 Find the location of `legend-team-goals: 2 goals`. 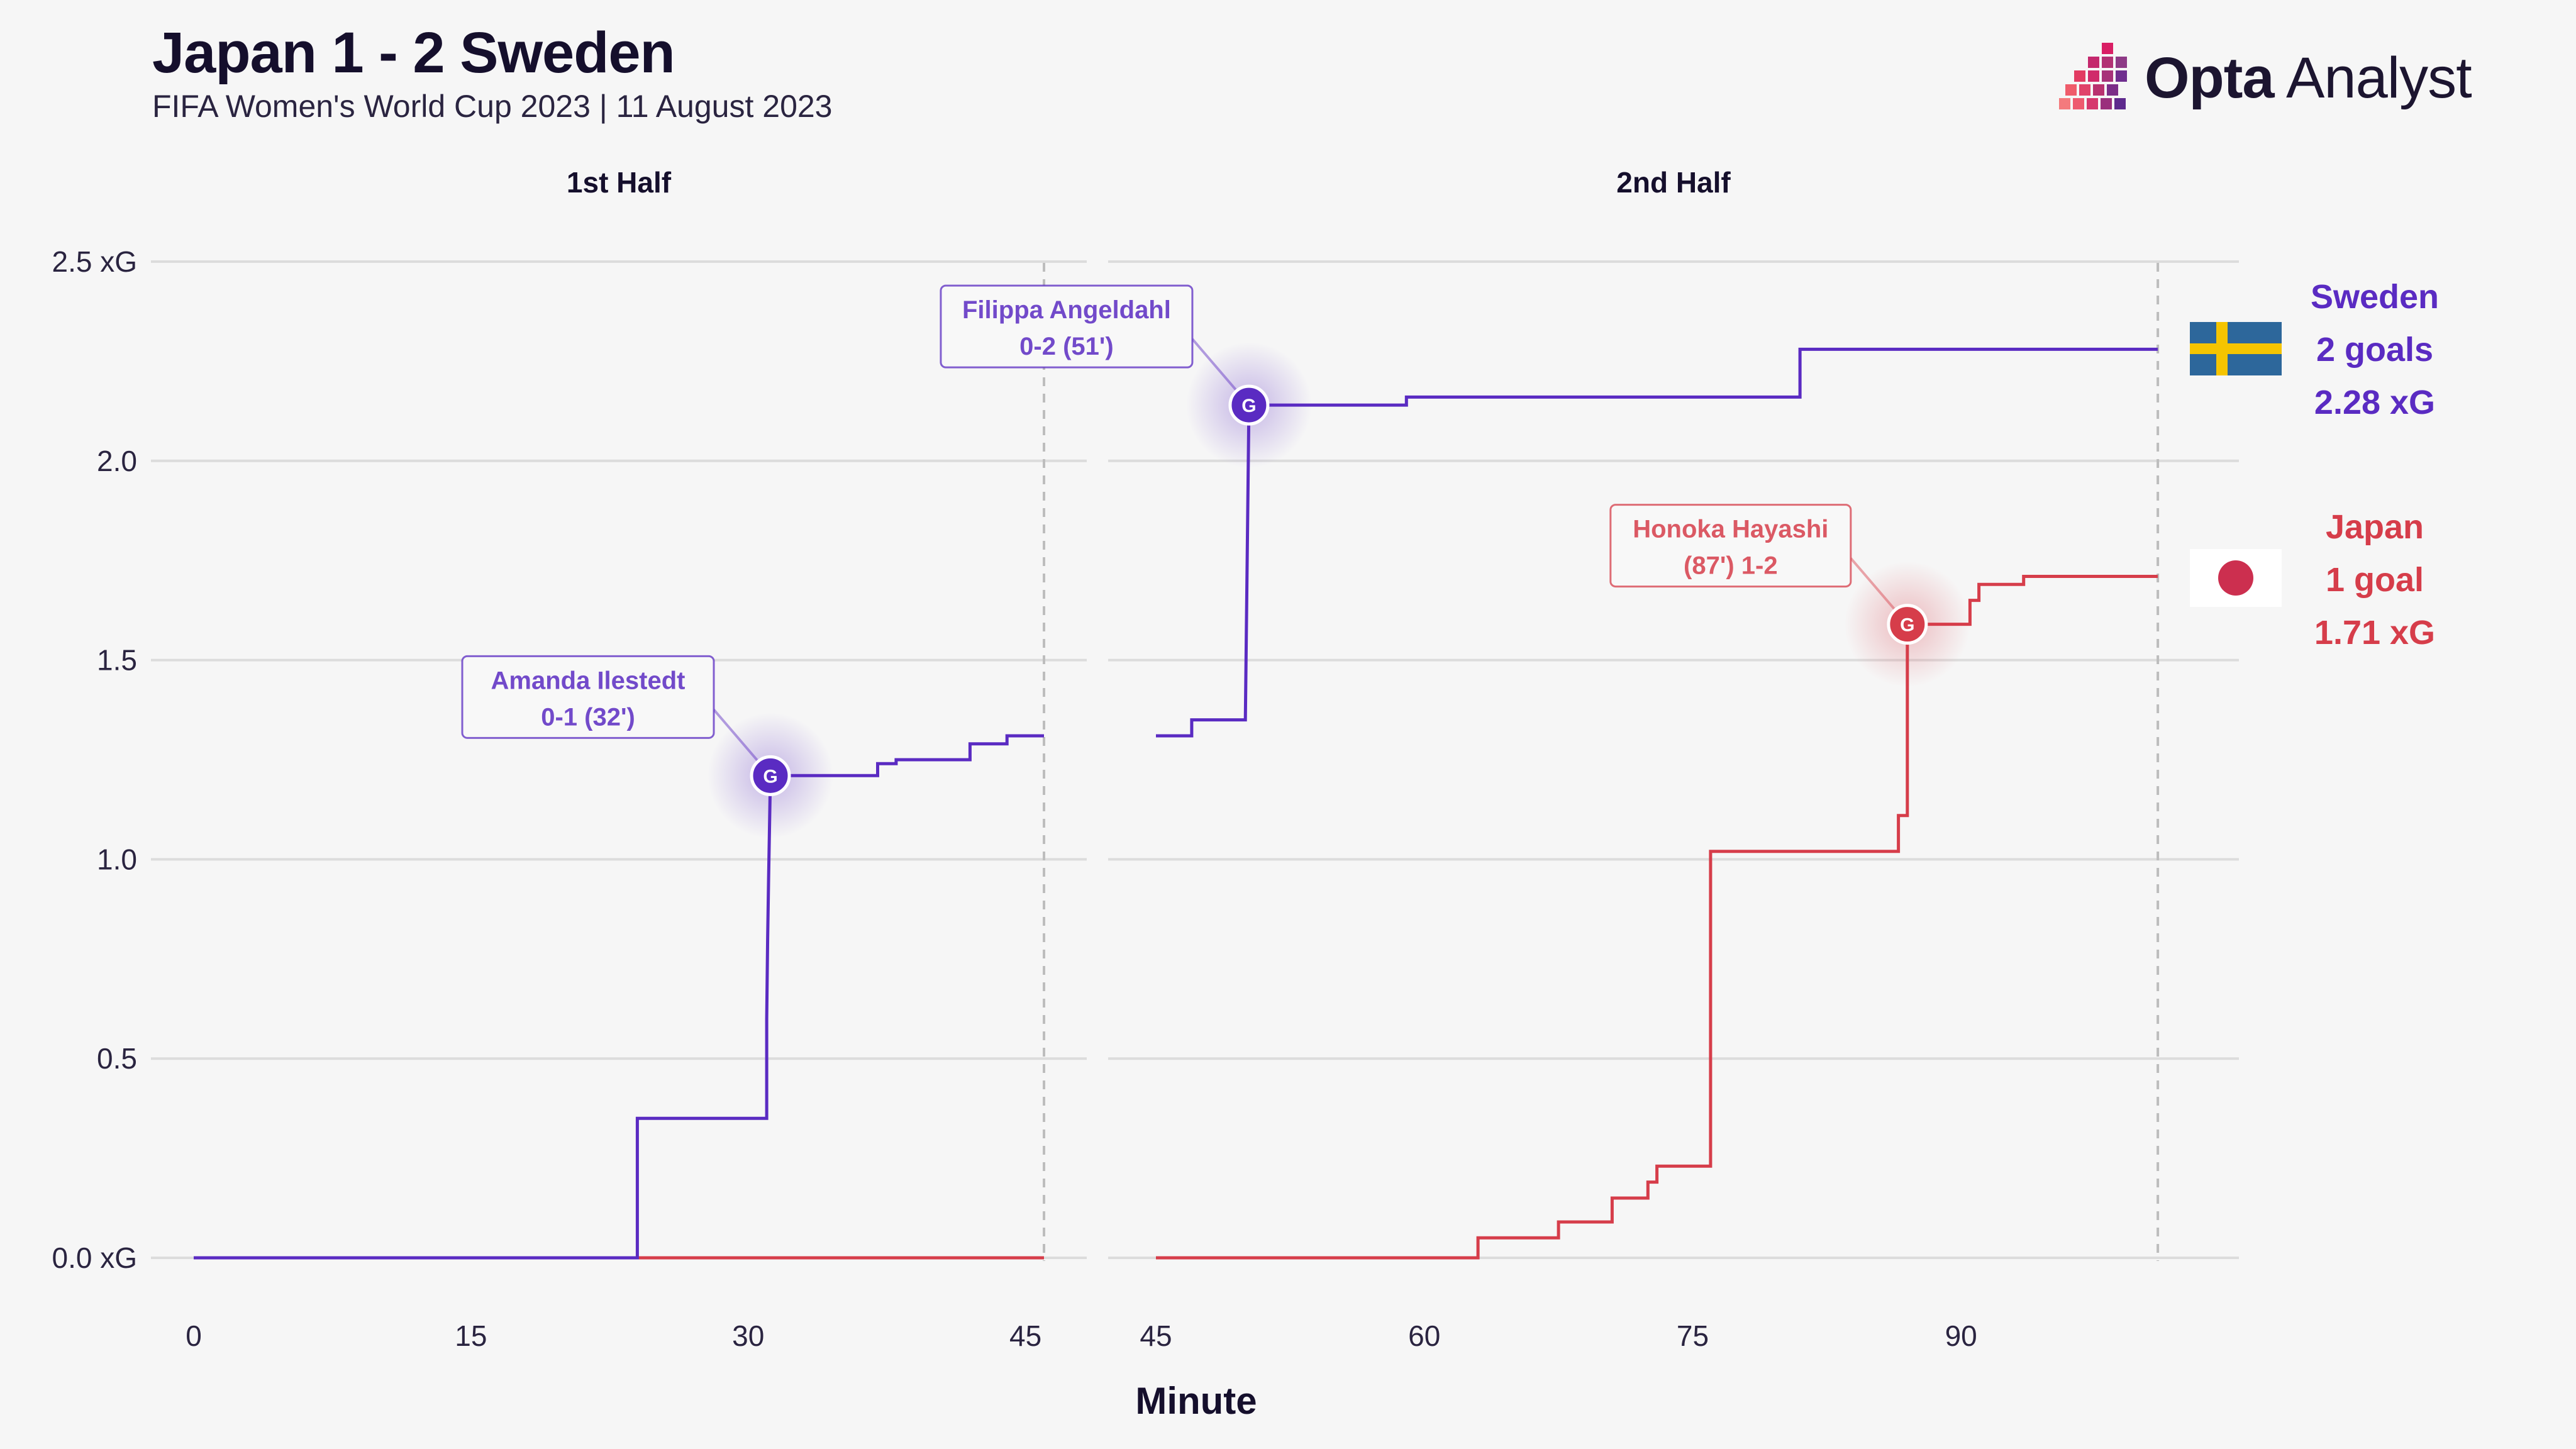

legend-team-goals: 2 goals is located at coordinates (2374, 350).